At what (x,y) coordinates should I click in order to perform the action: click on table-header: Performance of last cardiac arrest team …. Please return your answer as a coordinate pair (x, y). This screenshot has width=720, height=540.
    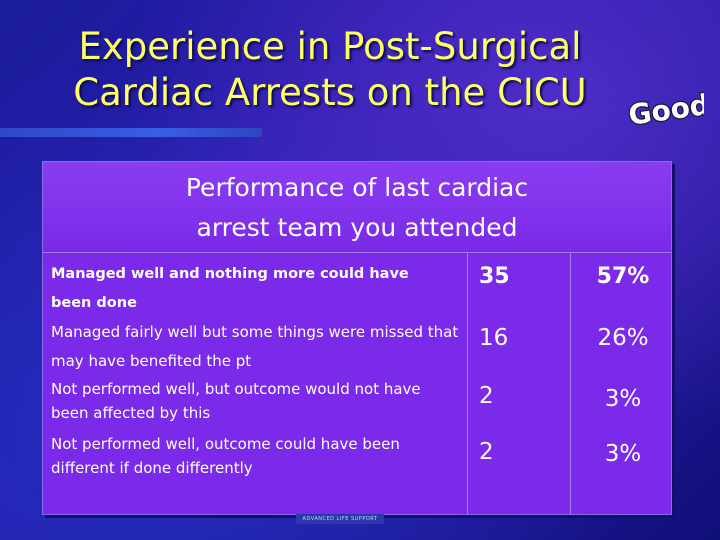
    Looking at the image, I should click on (357, 207).